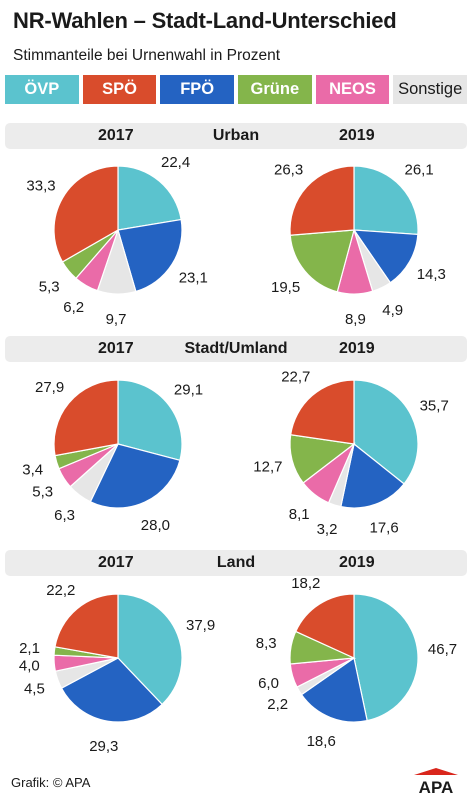 This screenshot has height=800, width=472. What do you see at coordinates (267, 466) in the screenshot?
I see `slice-value-label: 12,7` at bounding box center [267, 466].